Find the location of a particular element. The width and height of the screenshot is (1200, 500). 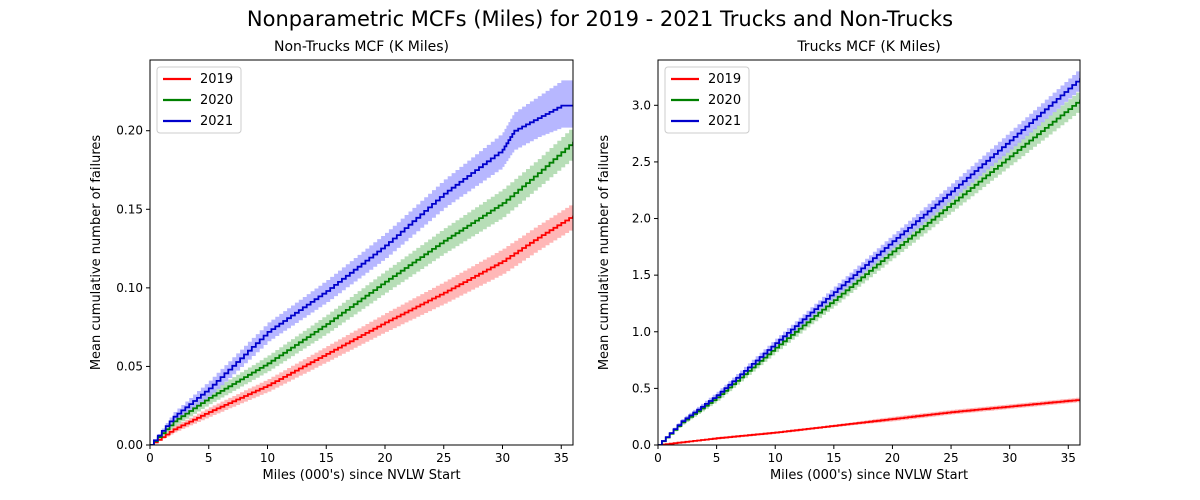

chart-title: Trucks MCF (K Miles) is located at coordinates (868, 47).